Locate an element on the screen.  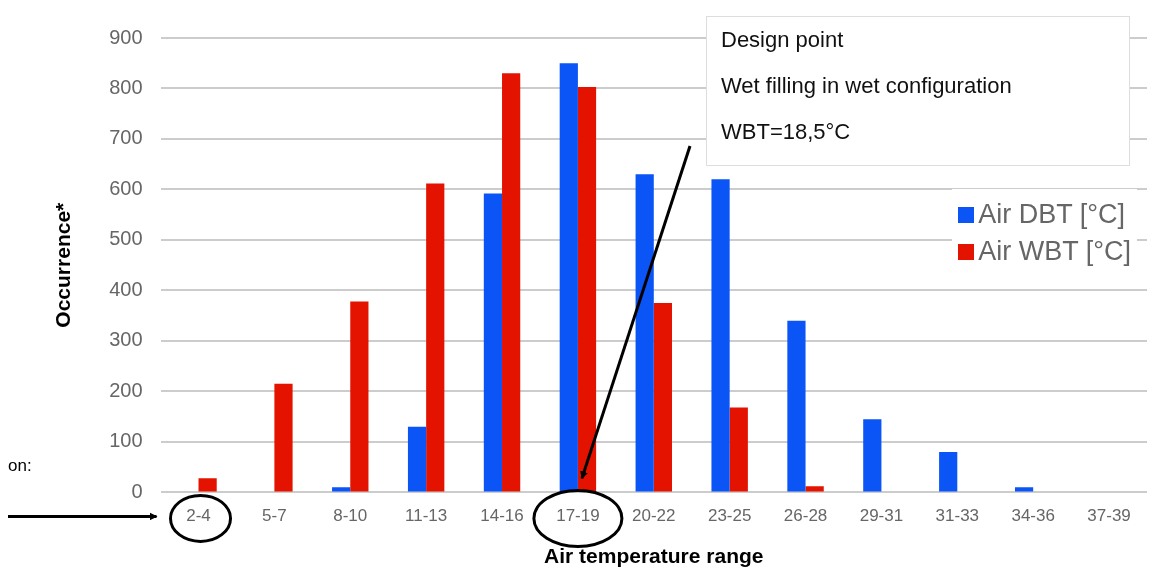
y-tick-label: 500 is located at coordinates (126, 238).